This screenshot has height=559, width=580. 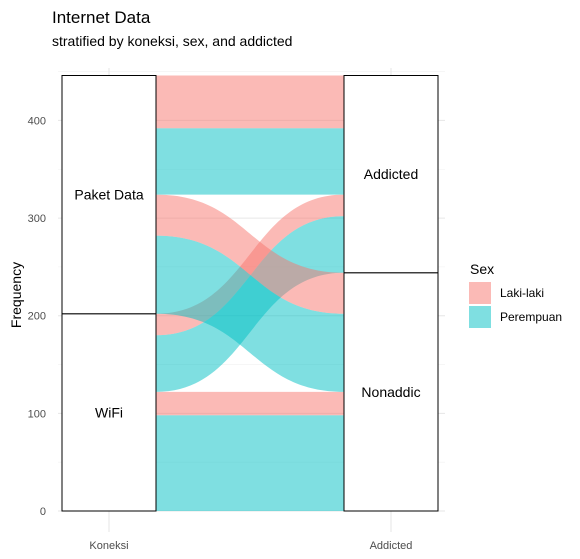 What do you see at coordinates (390, 392) in the screenshot?
I see `stratum-label-nonaddic: Nonaddic` at bounding box center [390, 392].